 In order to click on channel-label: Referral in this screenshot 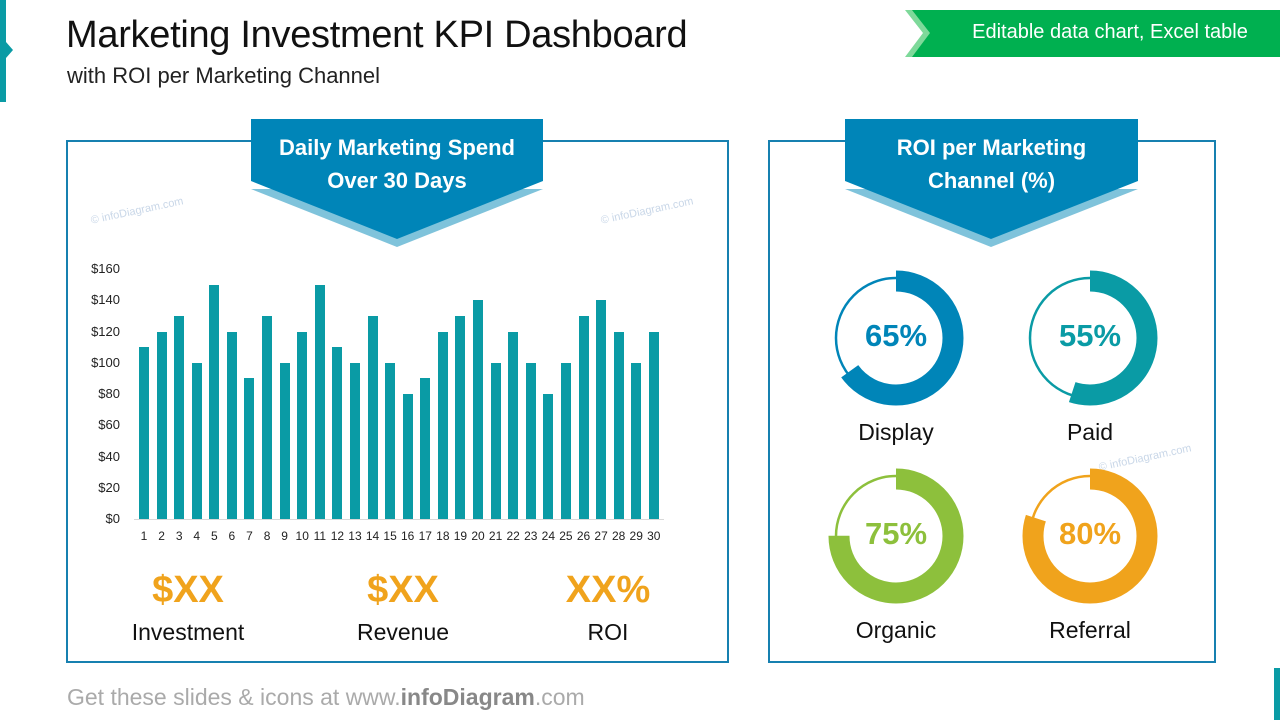, I will do `click(1090, 630)`.